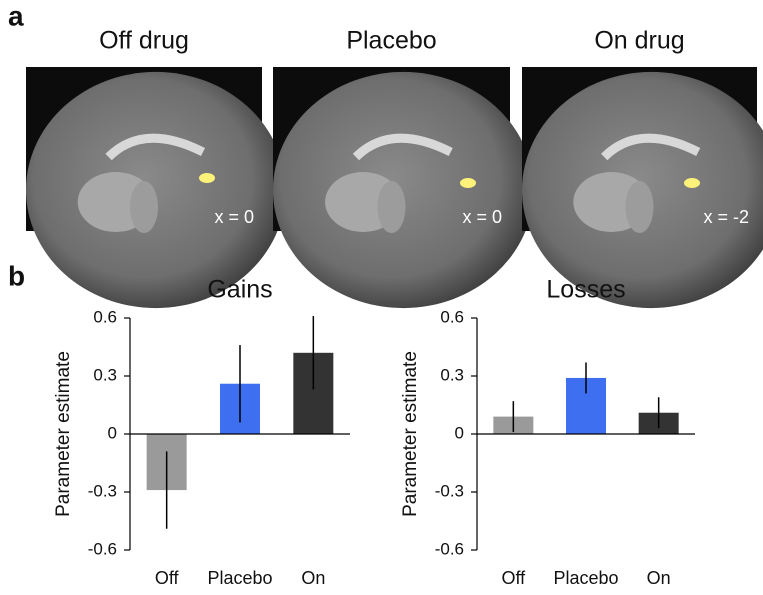 This screenshot has width=763, height=595. Describe the element at coordinates (16, 275) in the screenshot. I see `panel-label: b` at that location.